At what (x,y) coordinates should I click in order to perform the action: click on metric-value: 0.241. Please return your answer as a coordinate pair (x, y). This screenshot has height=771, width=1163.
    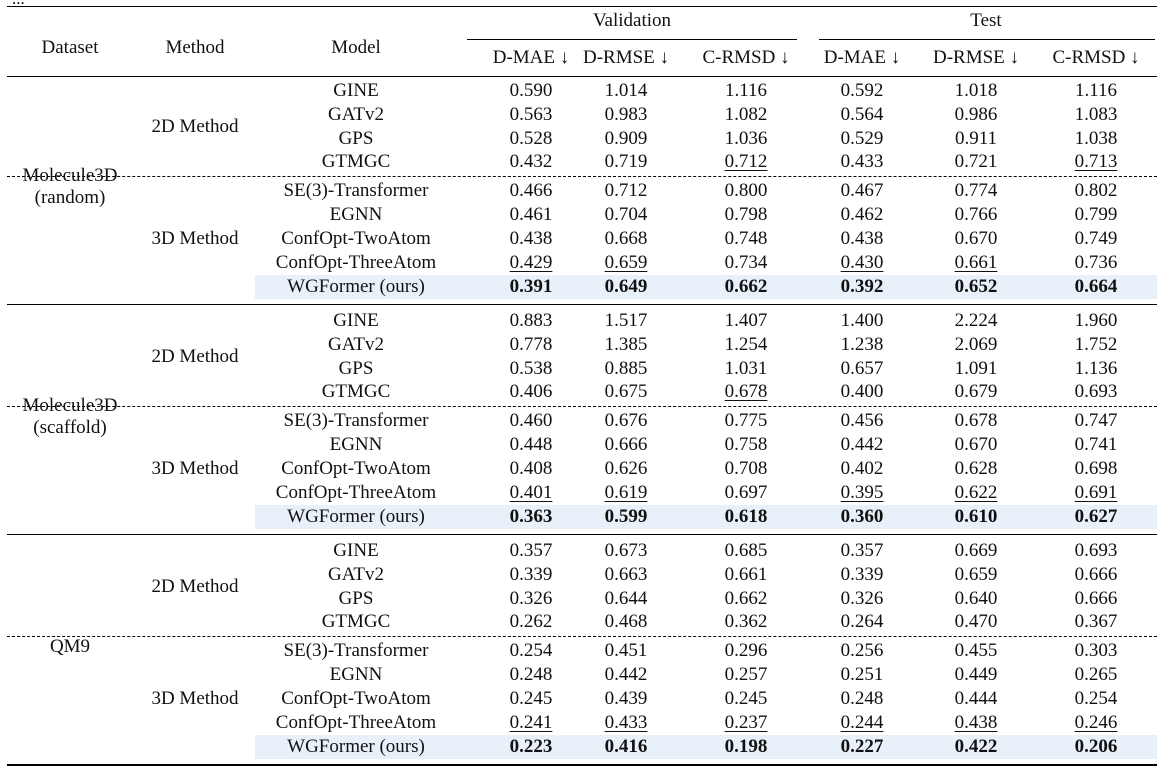
    Looking at the image, I should click on (531, 722).